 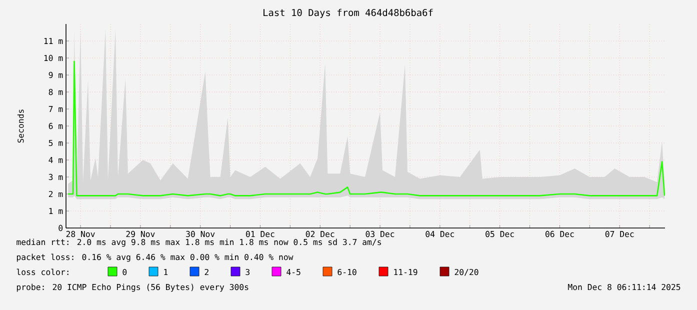 I want to click on y-tick-label: 8 m, so click(x=55, y=92).